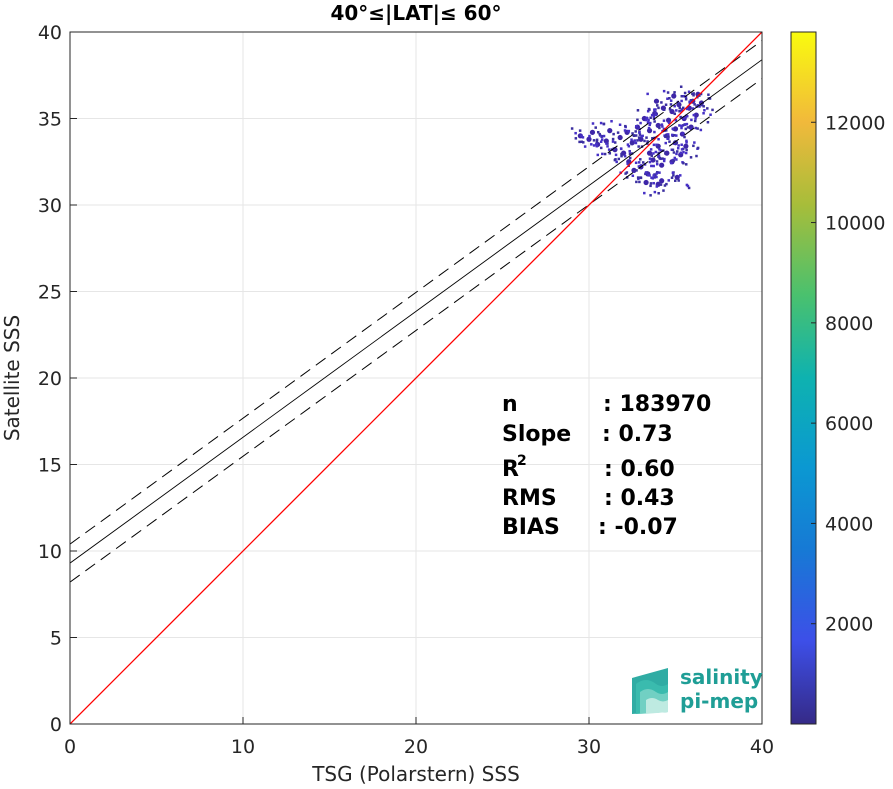 Image resolution: width=893 pixels, height=789 pixels. What do you see at coordinates (849, 524) in the screenshot?
I see `colorbar-tick-label: 4000` at bounding box center [849, 524].